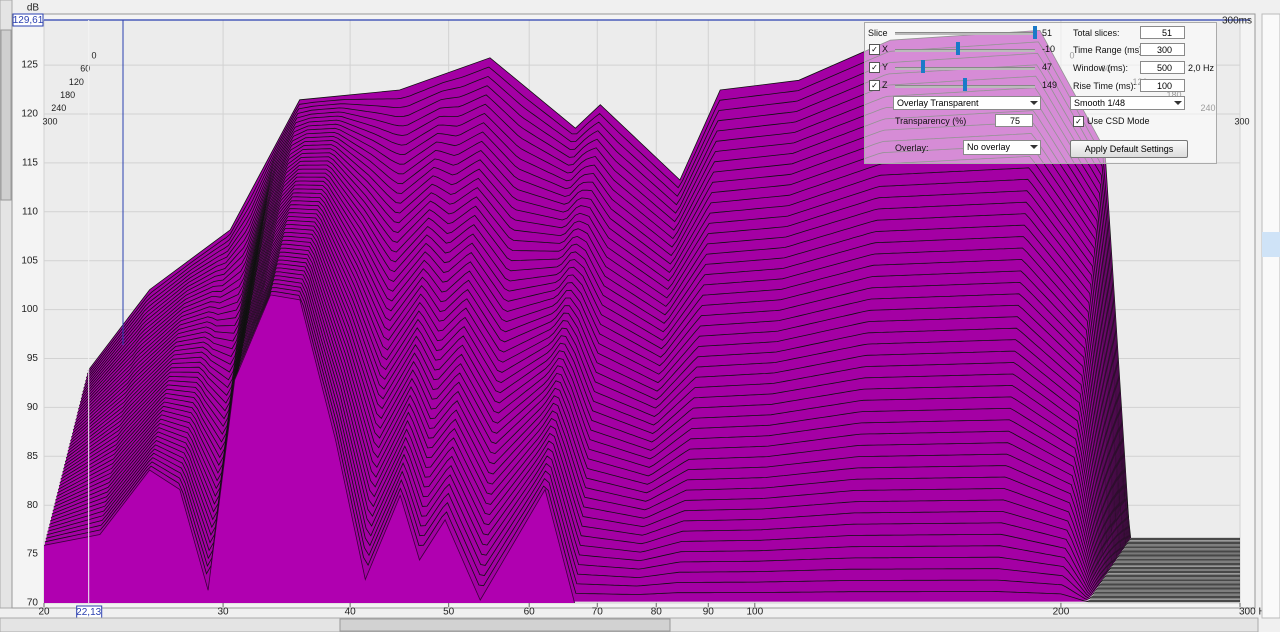 This screenshot has width=1280, height=632. Describe the element at coordinates (874, 67) in the screenshot. I see `y-checkbox: ✓` at that location.